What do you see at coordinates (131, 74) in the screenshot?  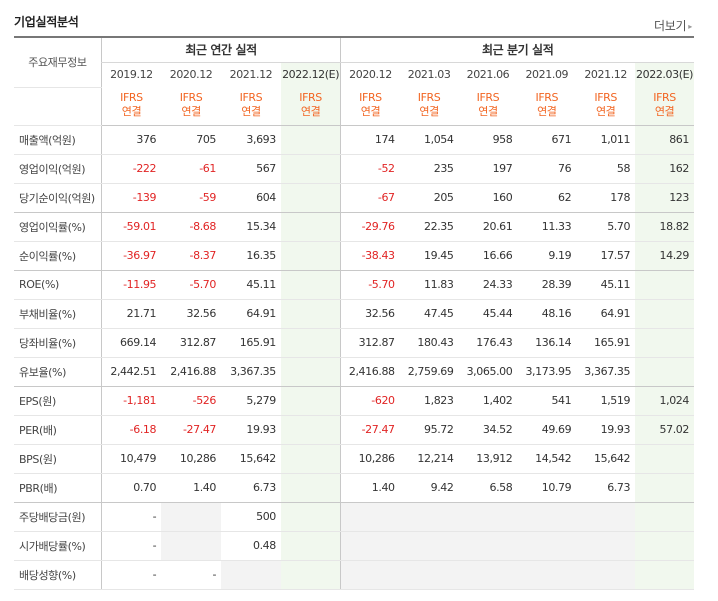 I see `period-header: 2019.12` at bounding box center [131, 74].